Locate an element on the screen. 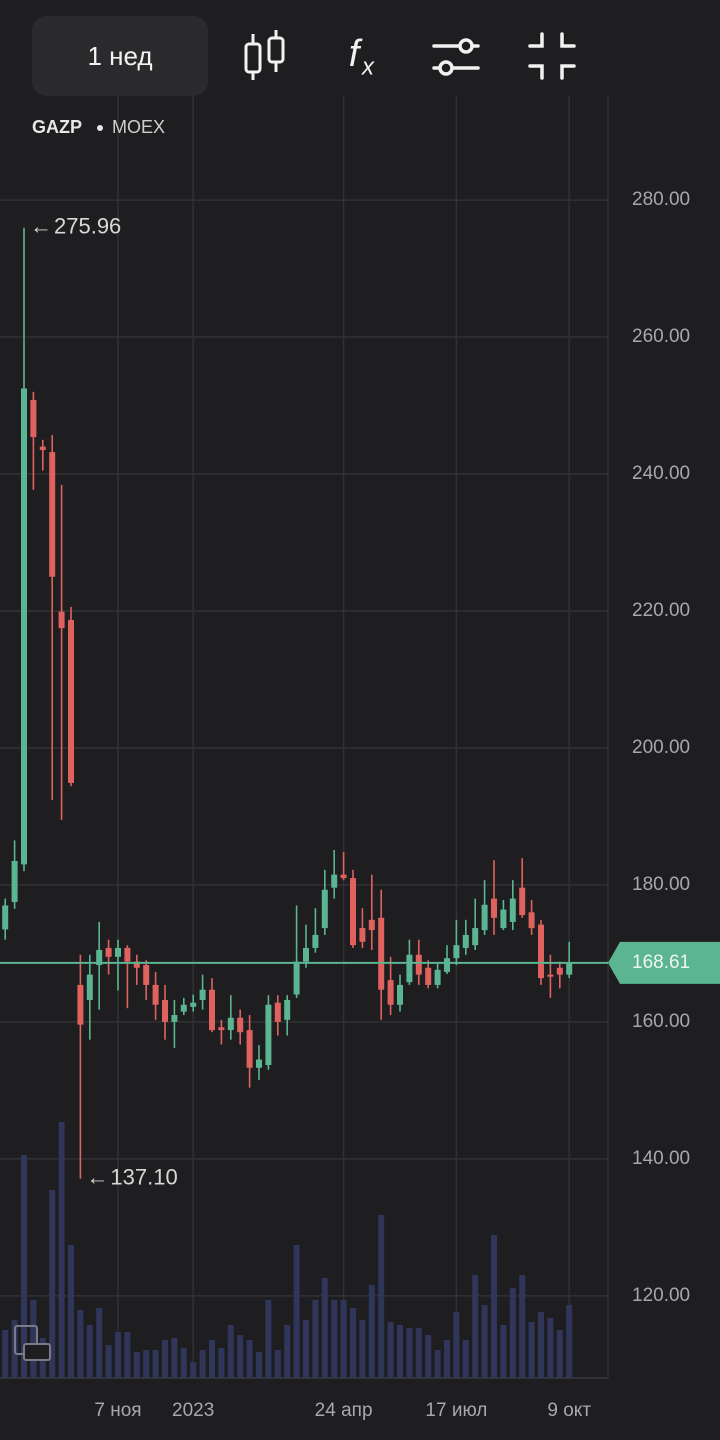  x-tick-label: 9 окт is located at coordinates (569, 1410).